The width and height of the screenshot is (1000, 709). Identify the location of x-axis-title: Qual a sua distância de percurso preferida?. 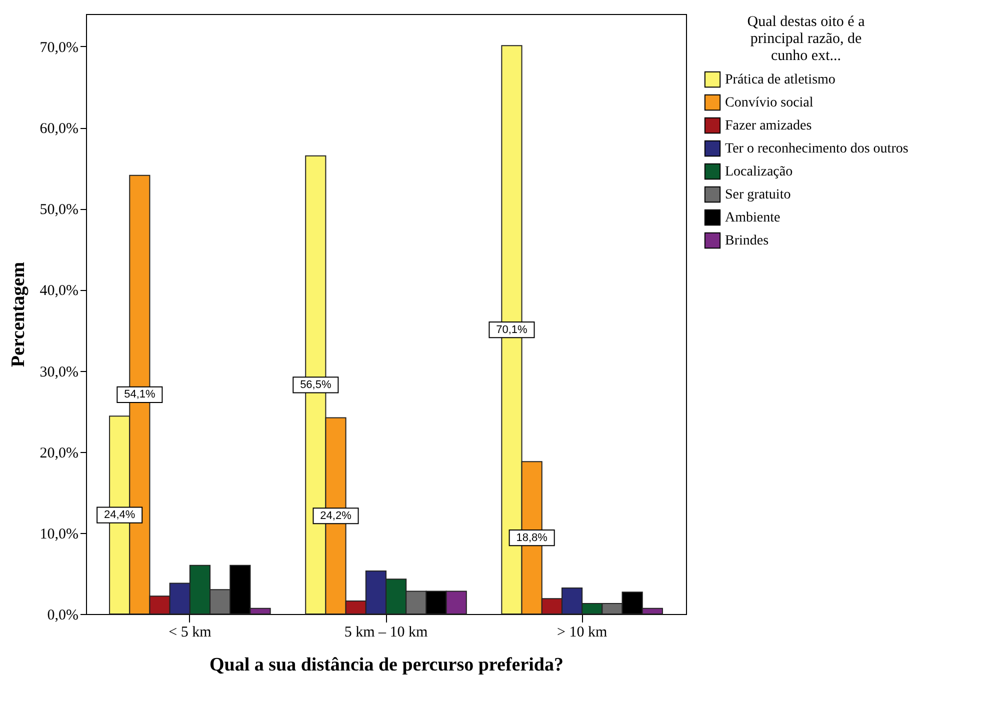
(387, 665).